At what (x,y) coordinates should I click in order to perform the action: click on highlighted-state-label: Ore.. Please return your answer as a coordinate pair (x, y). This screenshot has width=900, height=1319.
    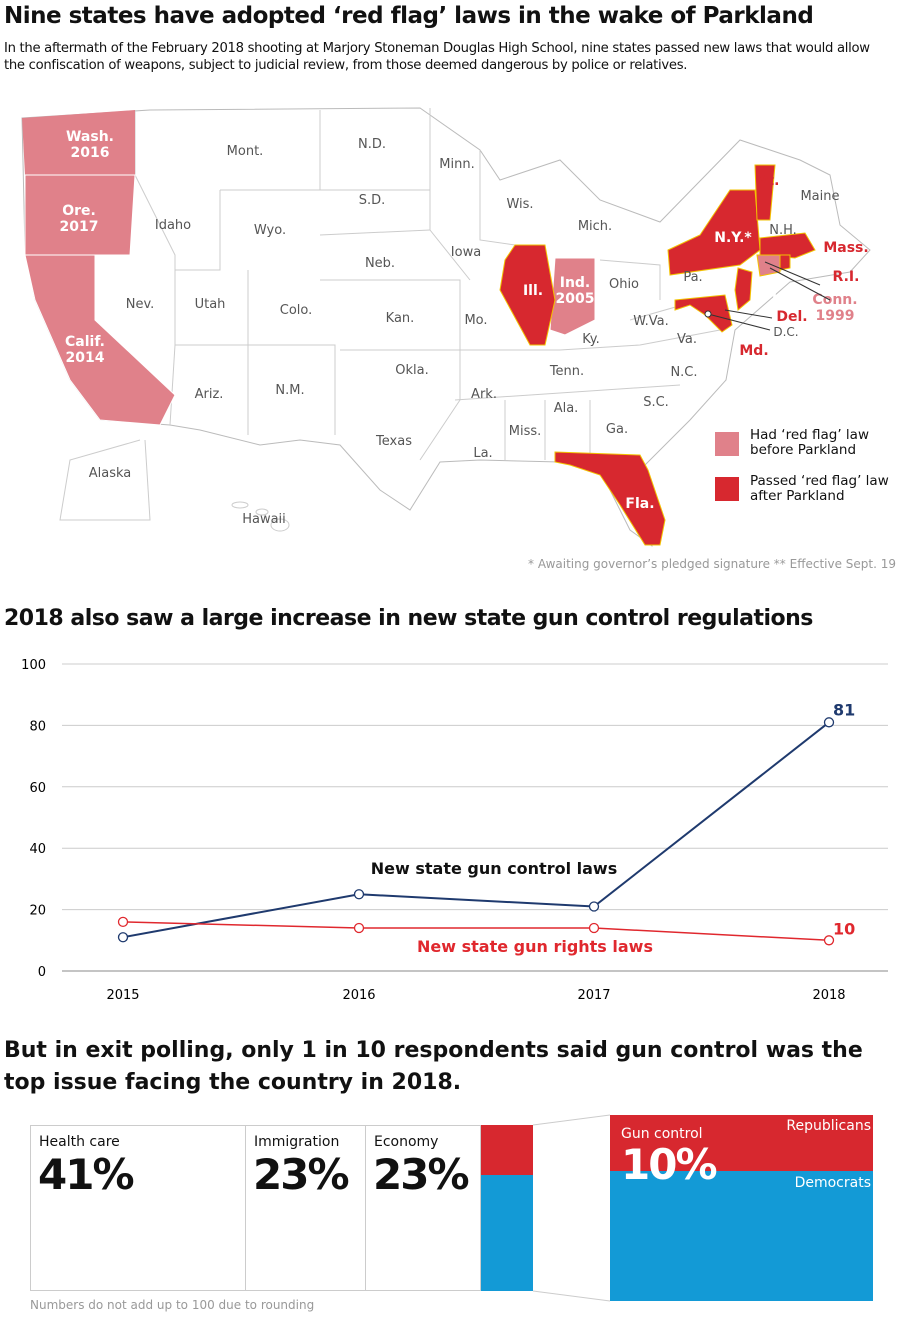
    Looking at the image, I should click on (79, 211).